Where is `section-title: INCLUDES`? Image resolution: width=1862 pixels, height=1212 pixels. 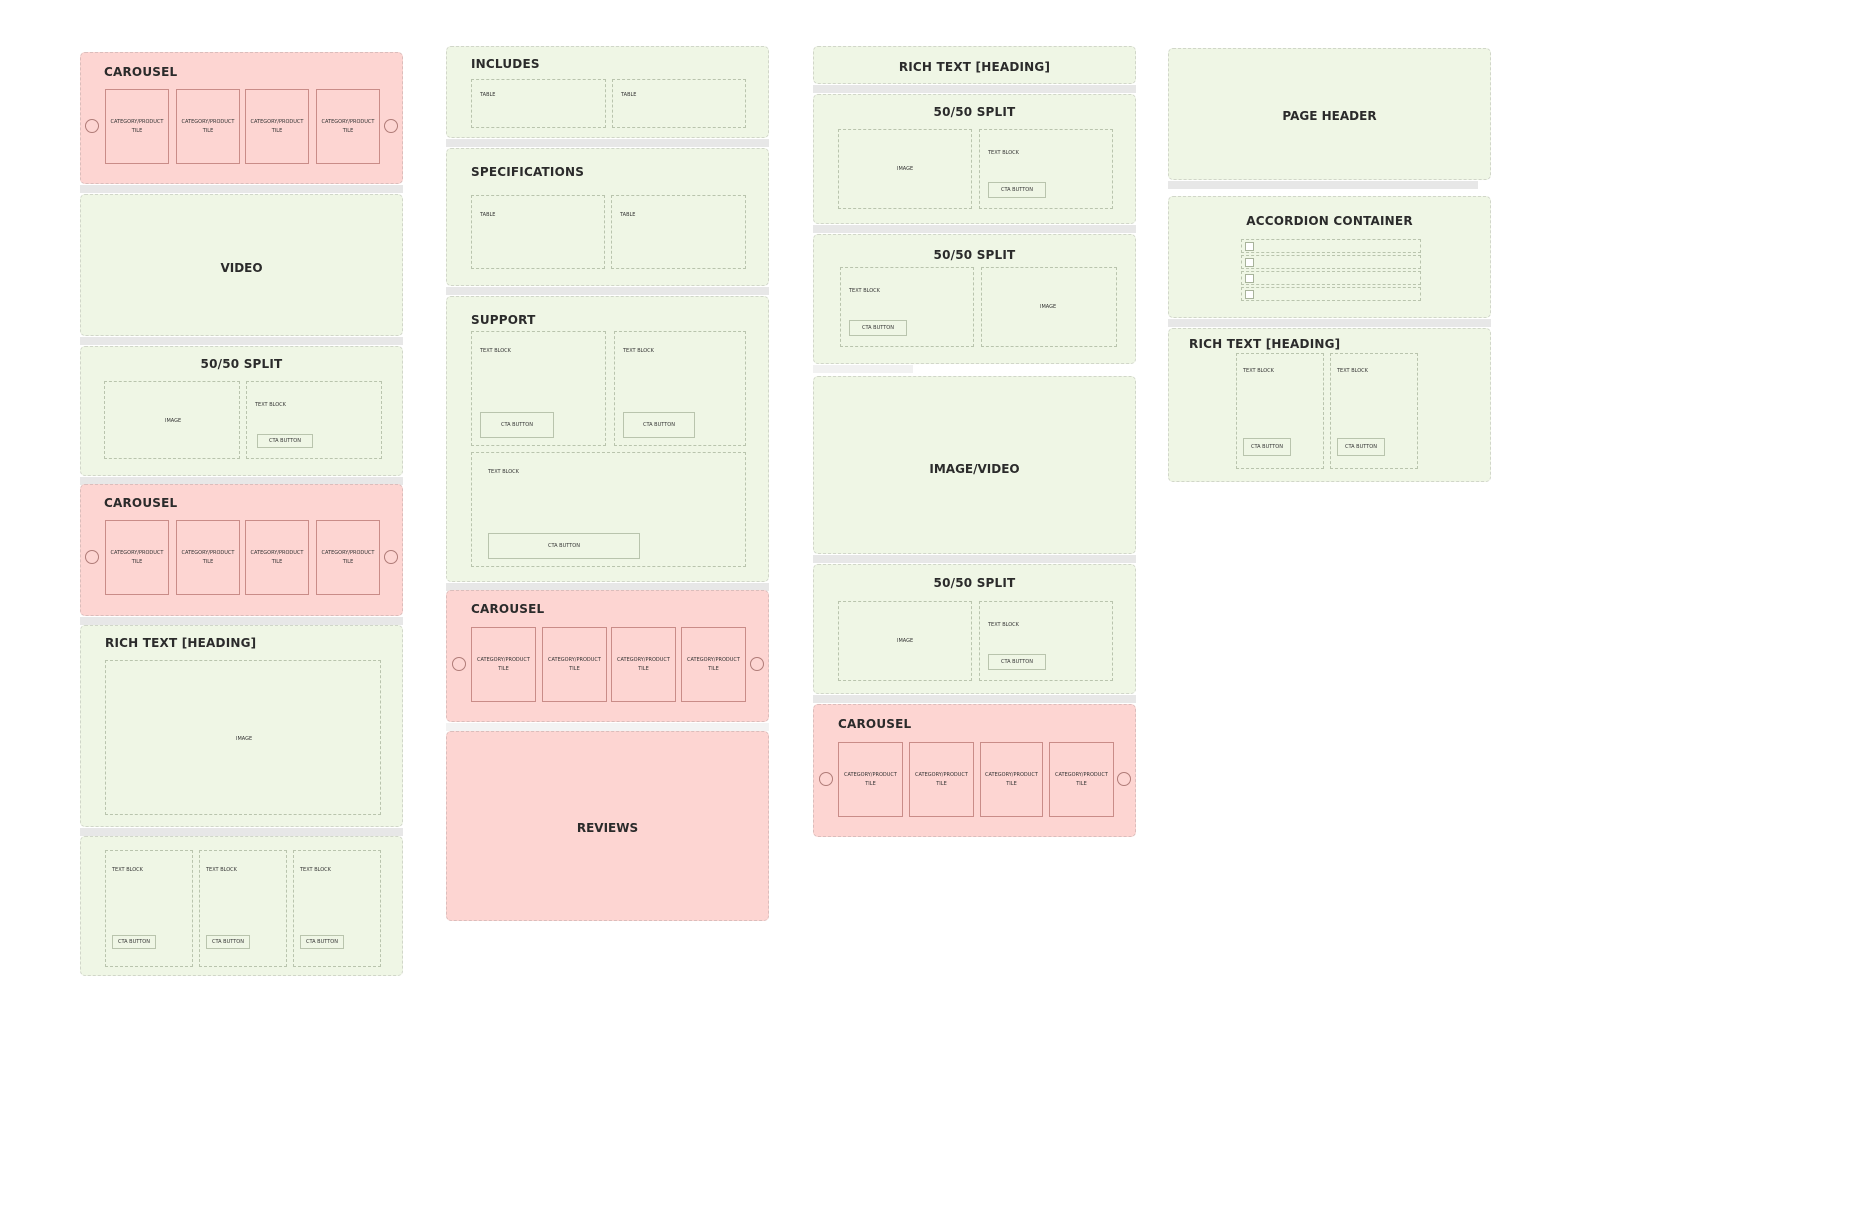
section-title: INCLUDES is located at coordinates (505, 64).